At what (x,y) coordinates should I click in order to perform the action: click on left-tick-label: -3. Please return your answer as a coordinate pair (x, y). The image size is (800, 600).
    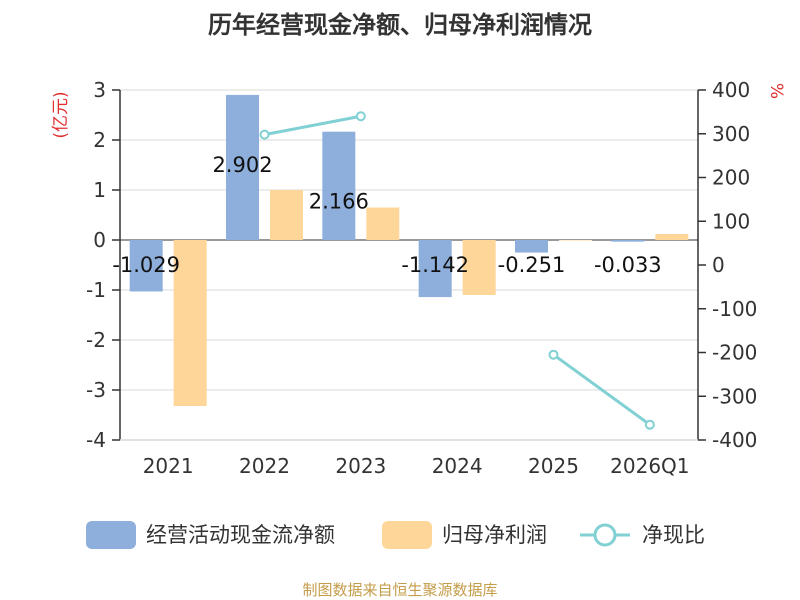
    Looking at the image, I should click on (96, 390).